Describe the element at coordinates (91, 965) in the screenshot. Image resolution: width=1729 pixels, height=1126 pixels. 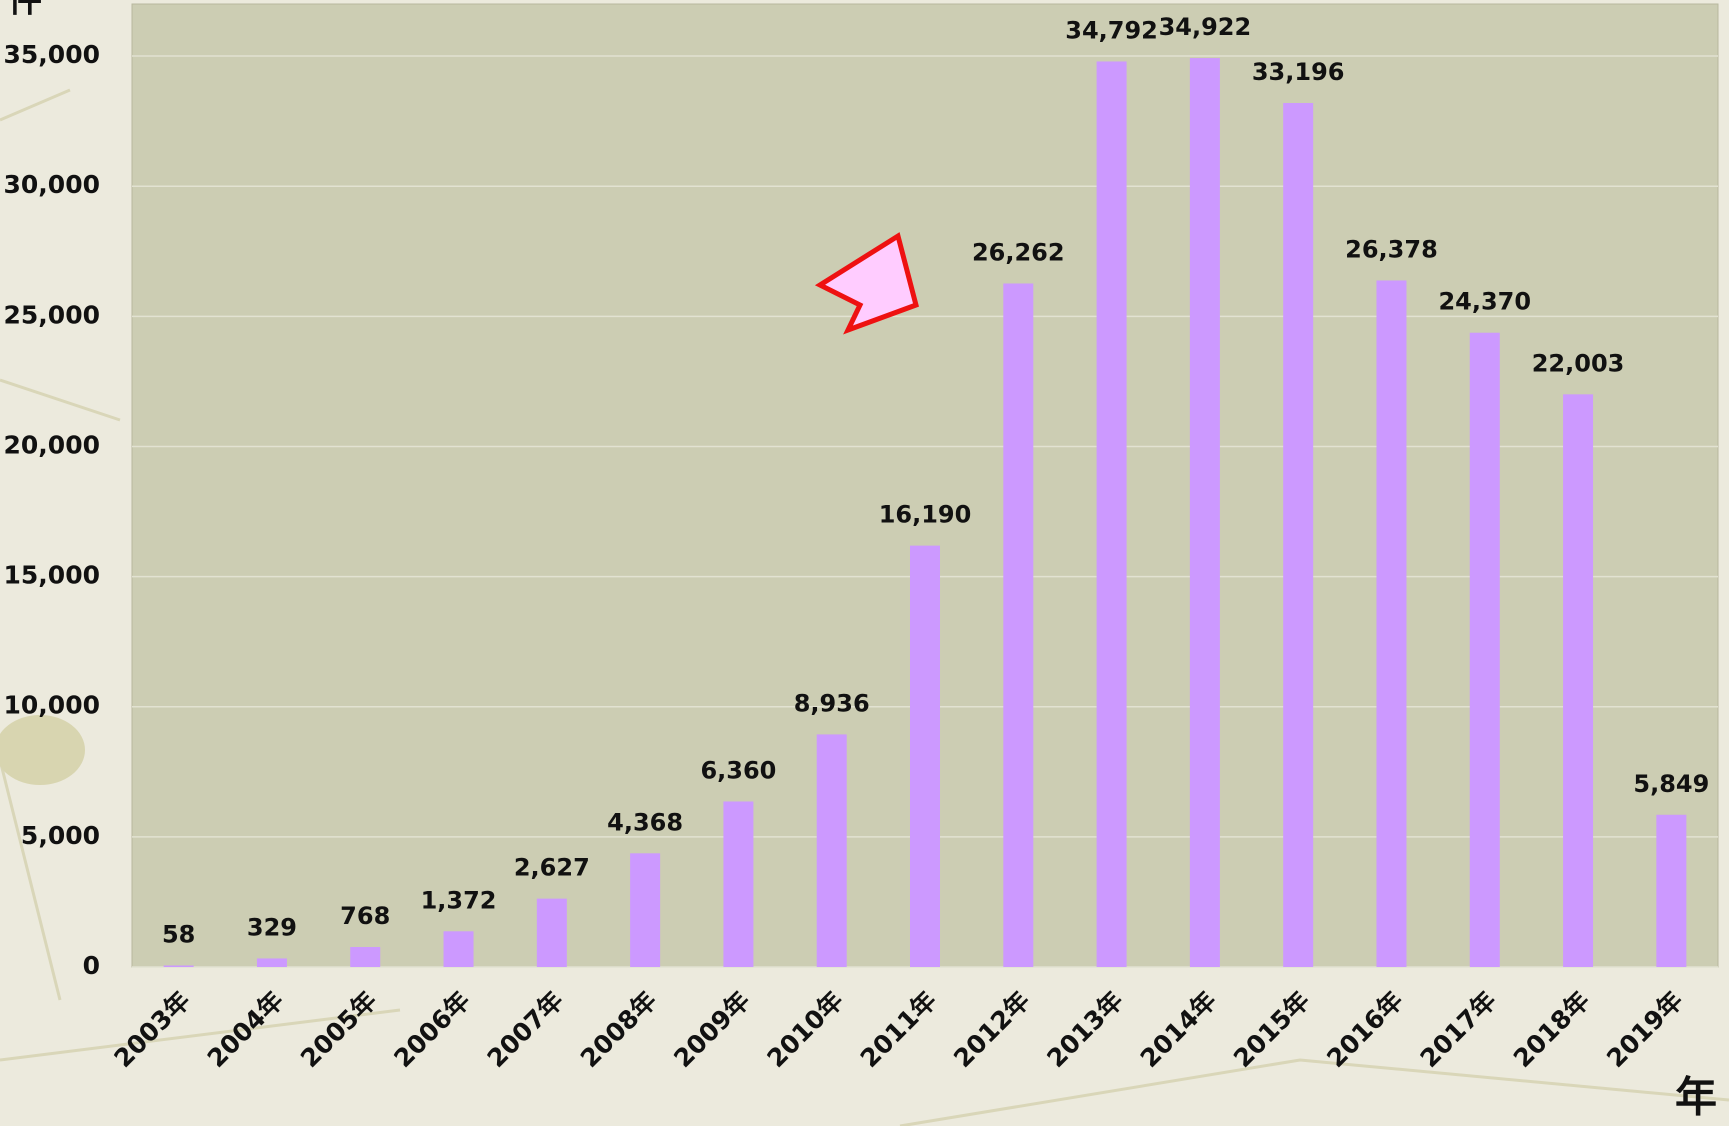
I see `y-tick-label: 0` at that location.